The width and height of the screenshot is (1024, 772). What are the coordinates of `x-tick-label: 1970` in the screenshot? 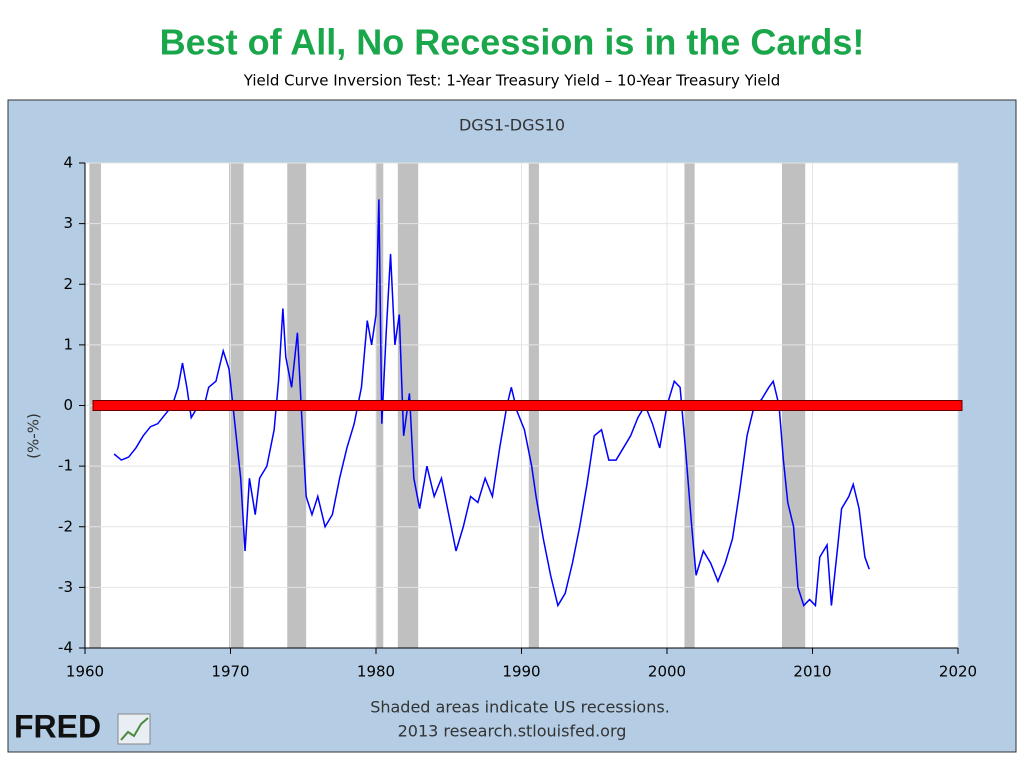 It's located at (230, 672).